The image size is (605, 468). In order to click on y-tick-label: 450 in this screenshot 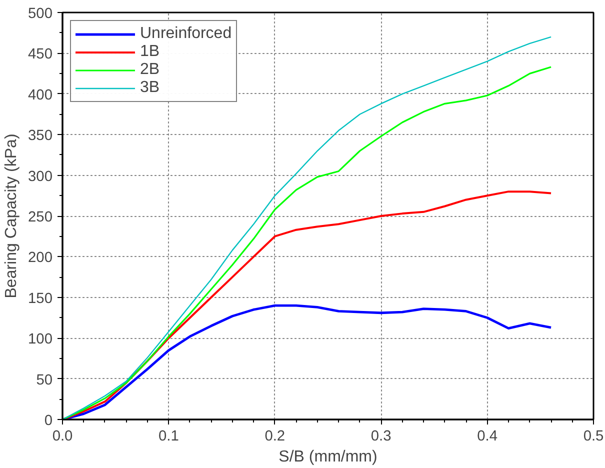, I will do `click(40, 54)`.